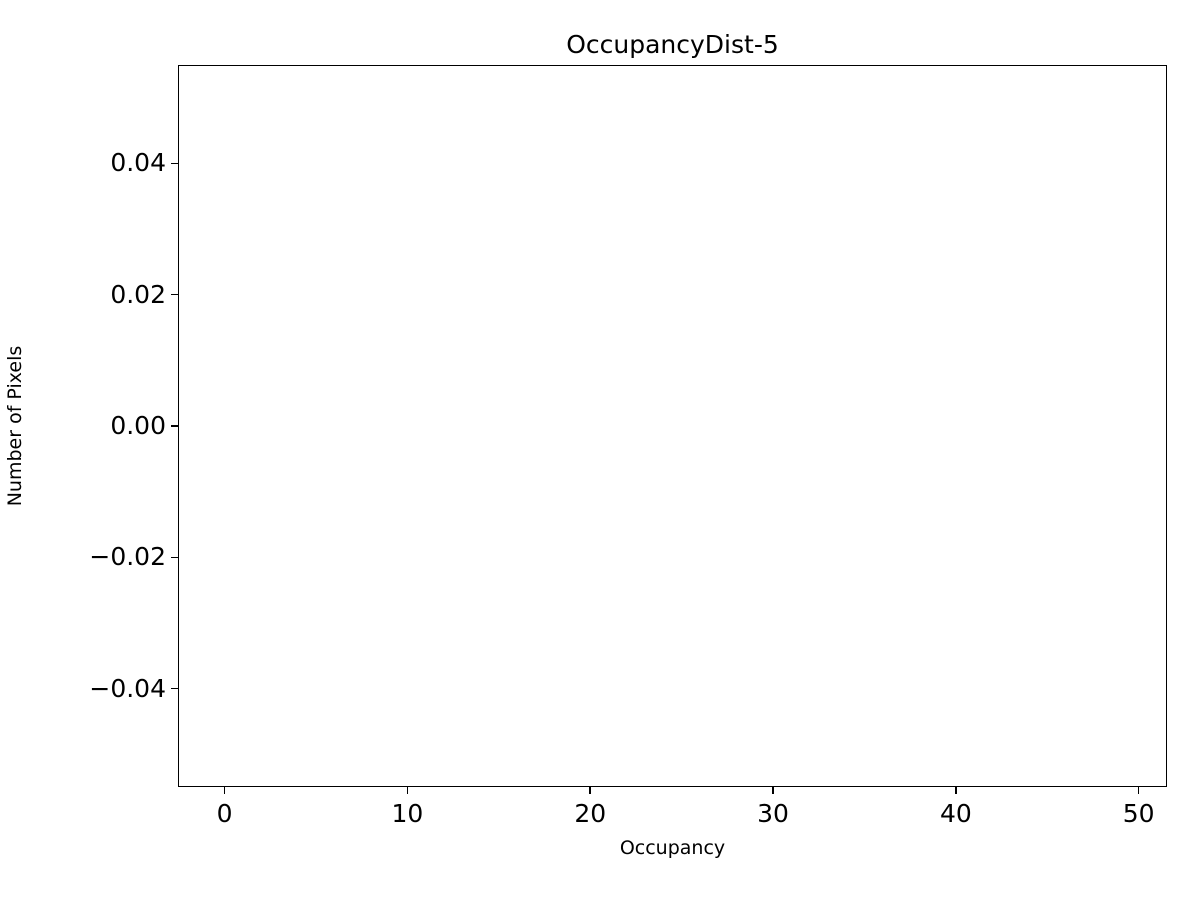 The height and width of the screenshot is (900, 1200). Describe the element at coordinates (955, 813) in the screenshot. I see `x-axis-tick-label: 40` at that location.